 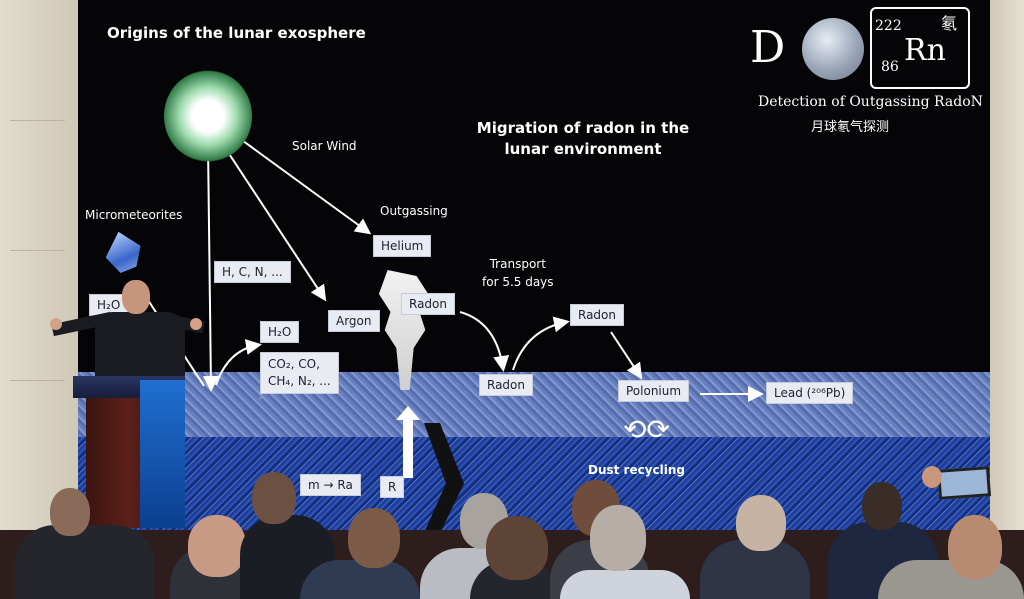 I want to click on element-atomic-number: 86, so click(x=890, y=67).